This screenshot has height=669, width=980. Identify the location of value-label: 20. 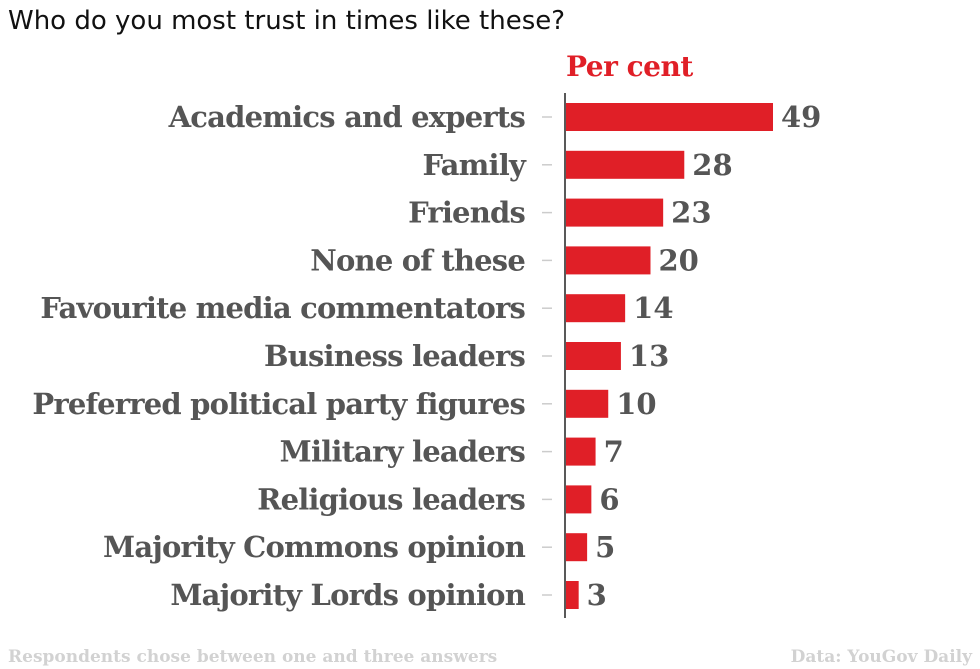
(678, 260).